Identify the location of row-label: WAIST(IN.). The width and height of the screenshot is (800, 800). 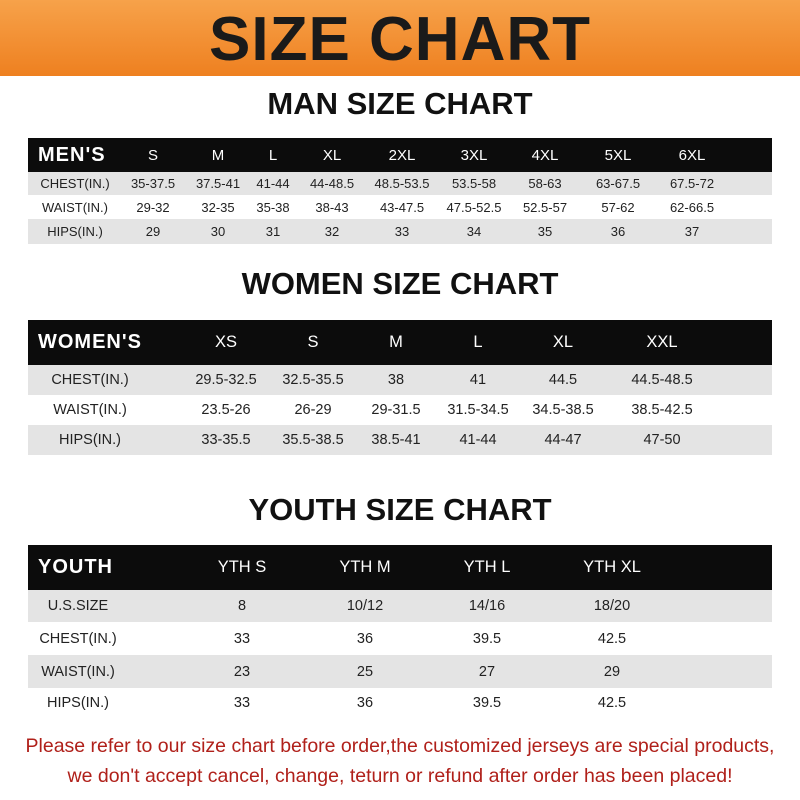
(75, 207).